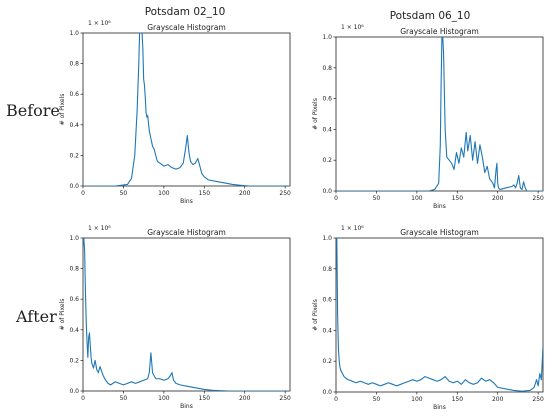  What do you see at coordinates (36, 316) in the screenshot?
I see `row-label-after: After` at bounding box center [36, 316].